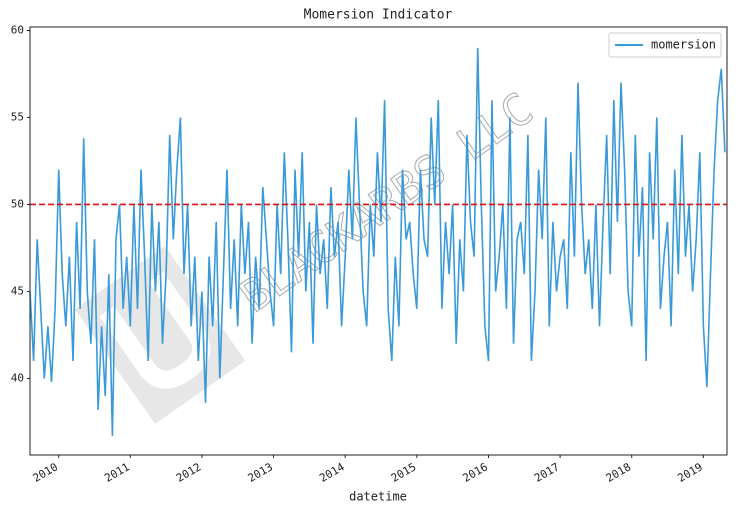 This screenshot has width=738, height=512. Describe the element at coordinates (116, 472) in the screenshot. I see `x-tick-label: 2011` at that location.